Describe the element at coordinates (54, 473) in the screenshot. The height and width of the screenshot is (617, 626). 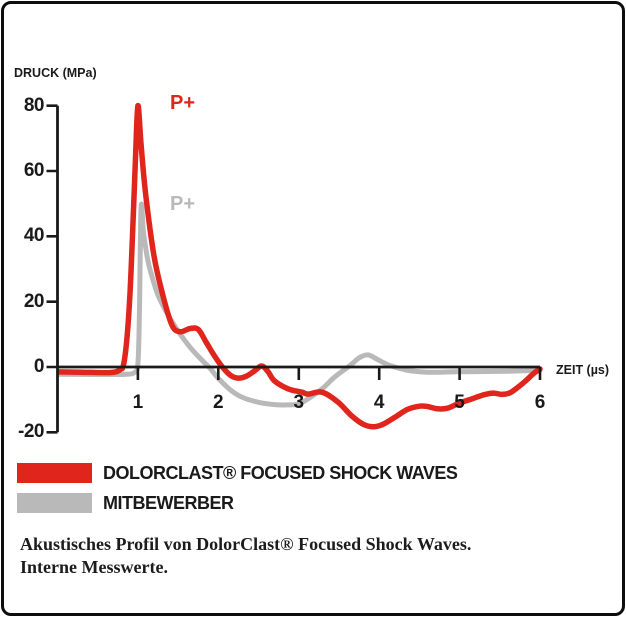
I see `legend-swatch-dolorclast` at that location.